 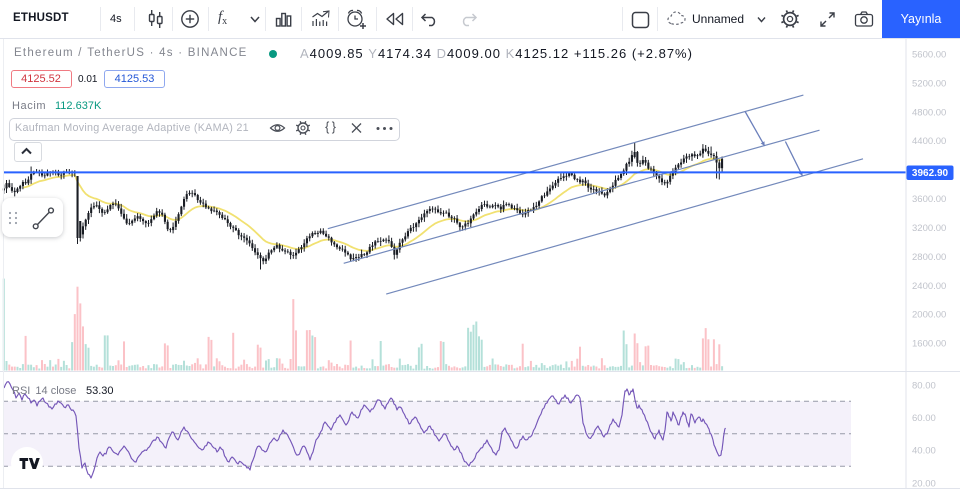 What do you see at coordinates (929, 286) in the screenshot?
I see `svg-text: 2400.00` at bounding box center [929, 286].